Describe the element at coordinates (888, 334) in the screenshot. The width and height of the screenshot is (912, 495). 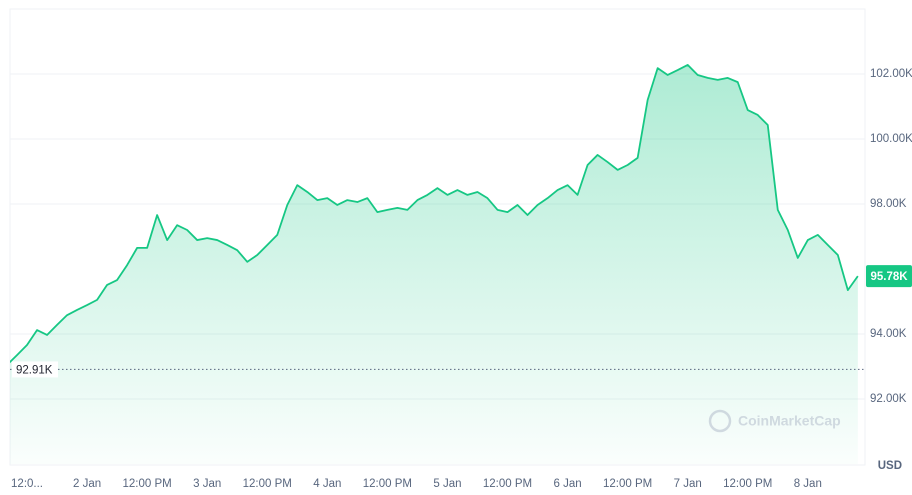
I see `y-tick-label: 94.00K` at that location.